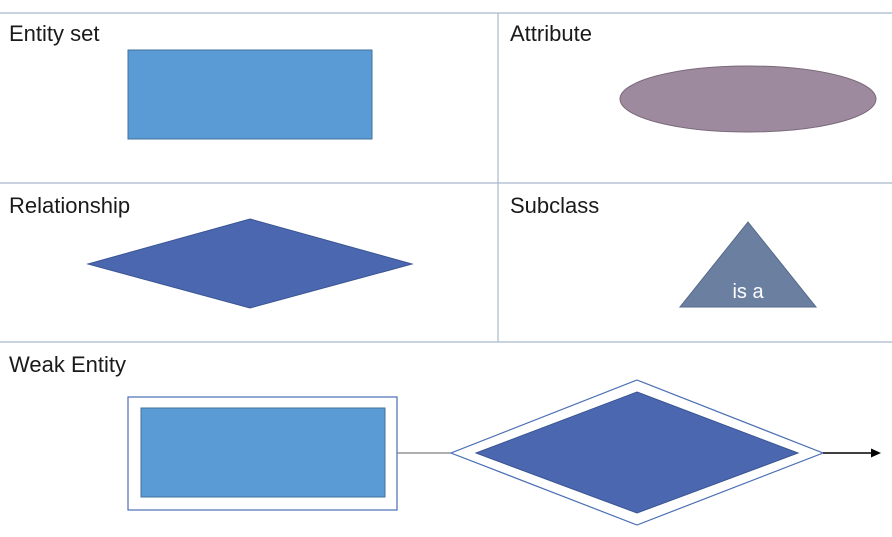 The width and height of the screenshot is (892, 537). What do you see at coordinates (551, 33) in the screenshot?
I see `attribute-label: Attribute` at bounding box center [551, 33].